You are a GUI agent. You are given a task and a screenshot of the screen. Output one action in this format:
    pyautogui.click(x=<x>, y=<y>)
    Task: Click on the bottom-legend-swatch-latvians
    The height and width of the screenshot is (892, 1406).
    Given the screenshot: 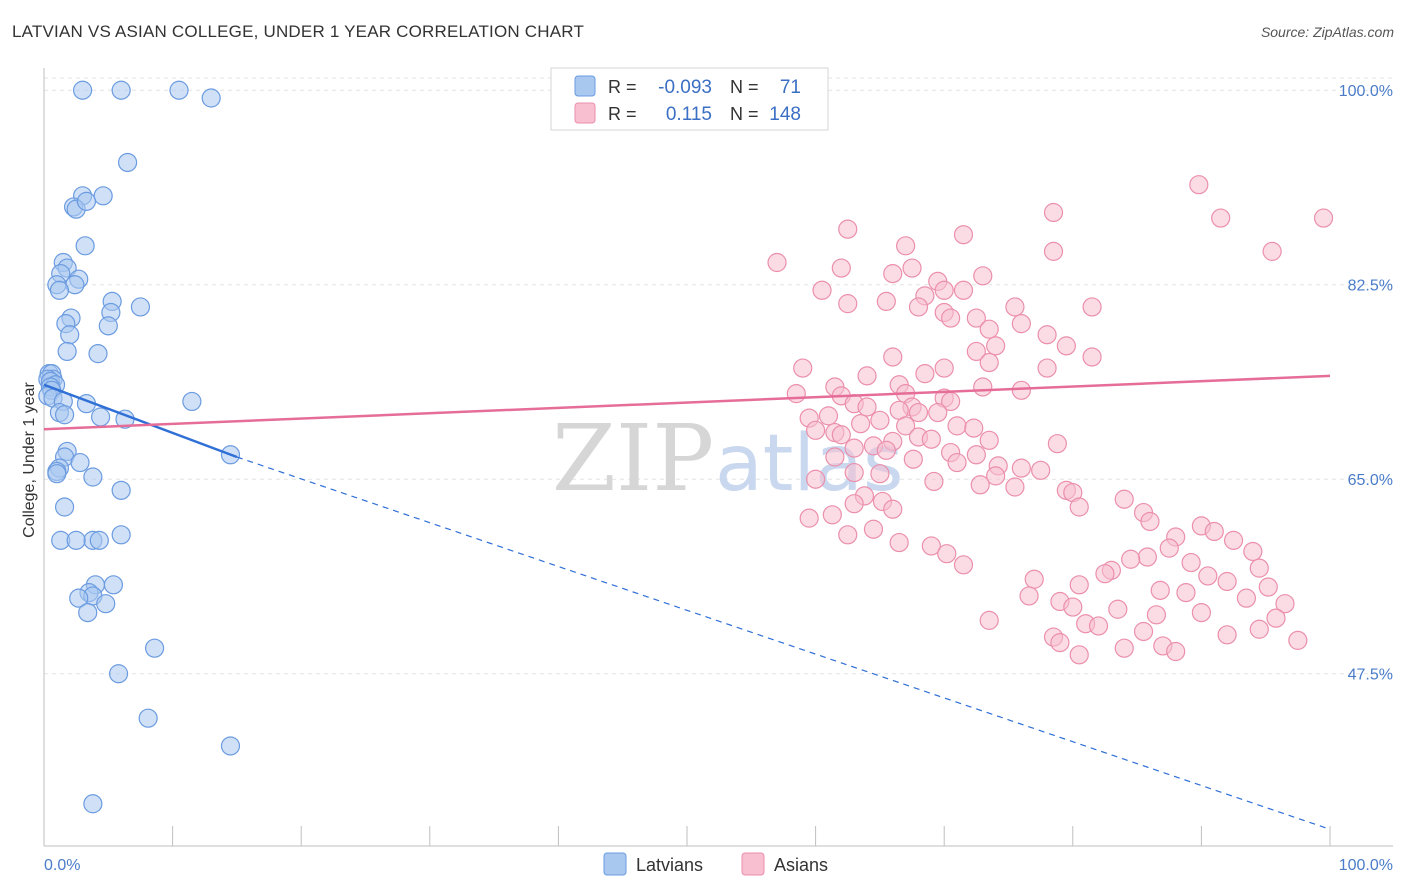 What is the action you would take?
    pyautogui.click(x=615, y=864)
    